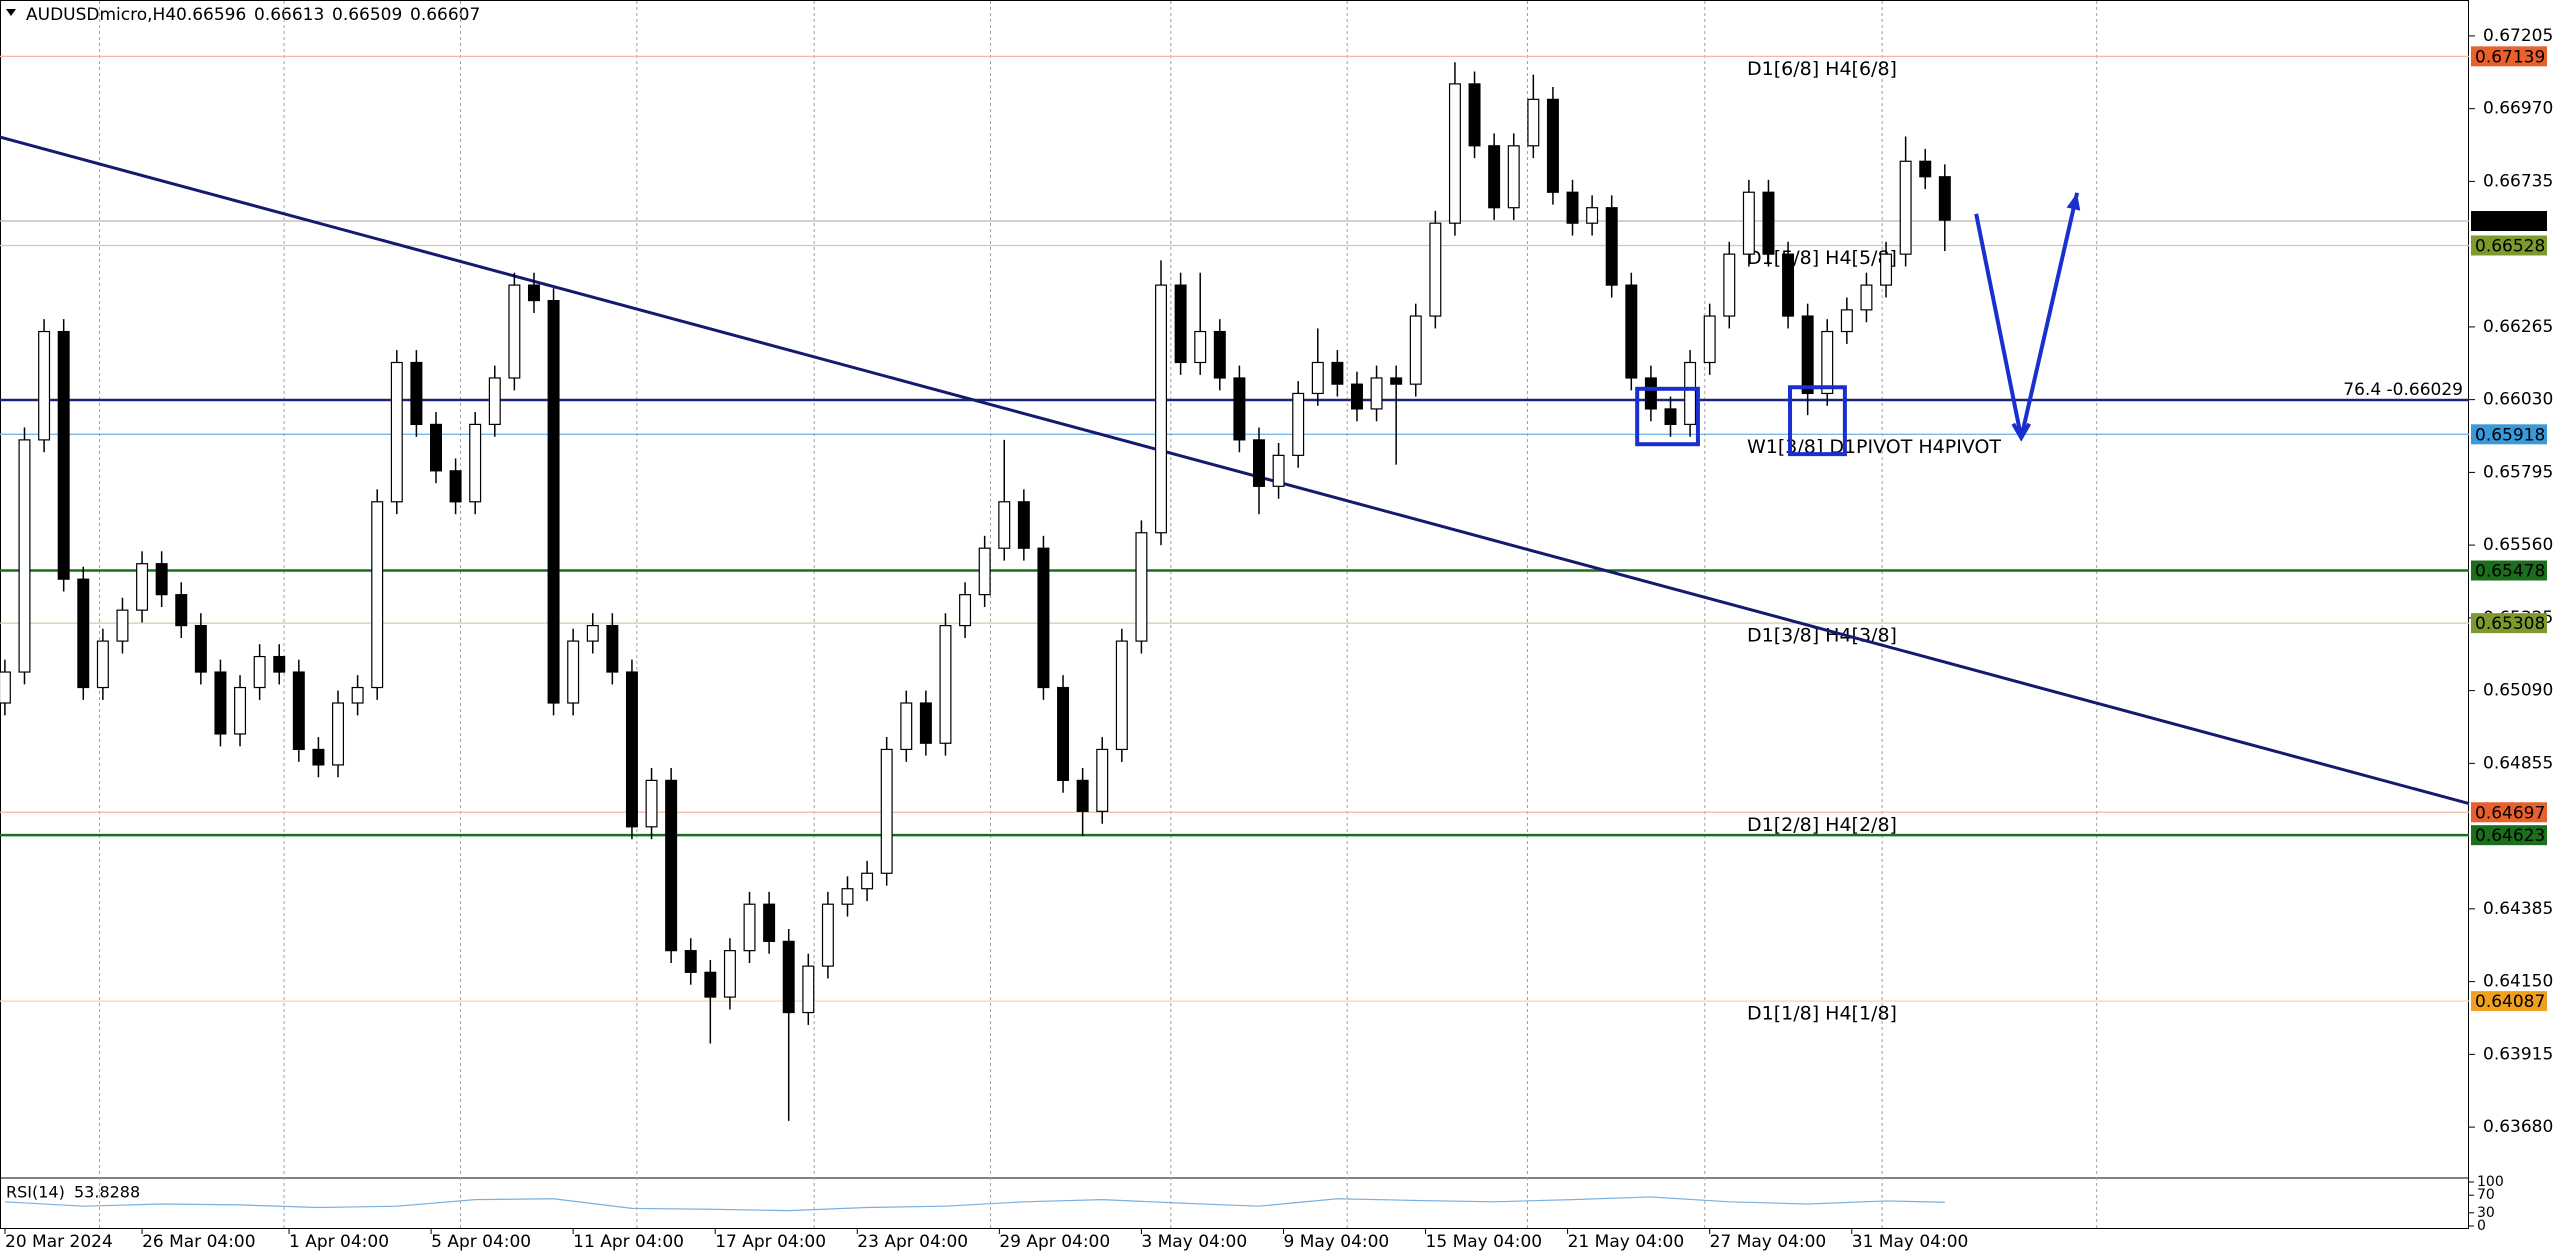  What do you see at coordinates (628, 1242) in the screenshot?
I see `x-tick-label: 11 Apr 04:00` at bounding box center [628, 1242].